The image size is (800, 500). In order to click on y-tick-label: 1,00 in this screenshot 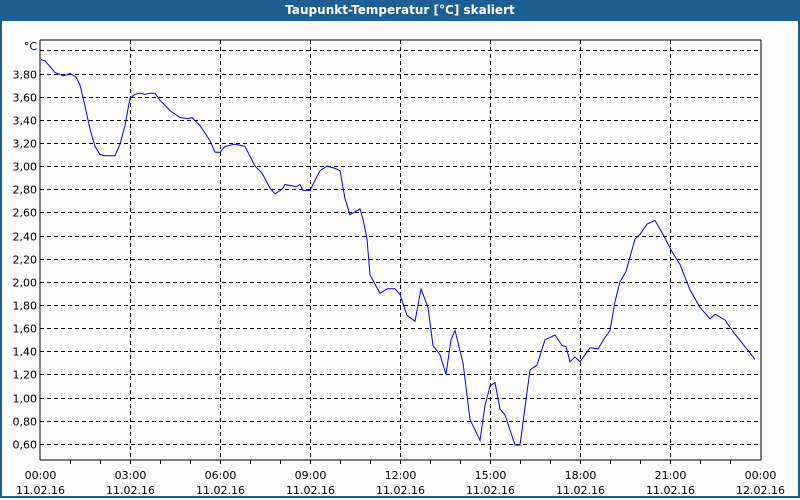, I will do `click(25, 399)`.